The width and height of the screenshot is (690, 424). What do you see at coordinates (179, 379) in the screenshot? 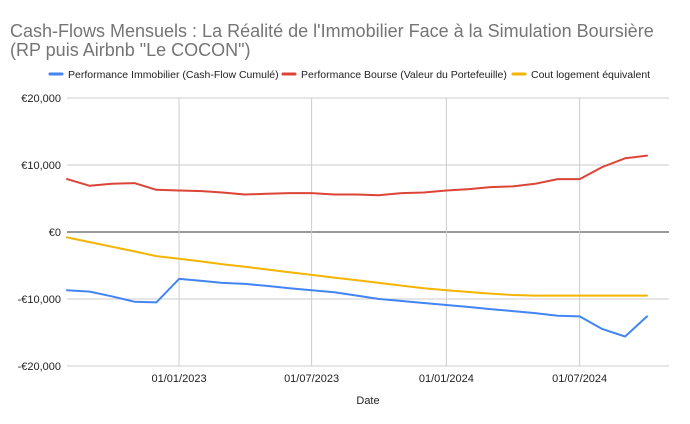
I see `x-tick-label: 01/01/2023` at bounding box center [179, 379].